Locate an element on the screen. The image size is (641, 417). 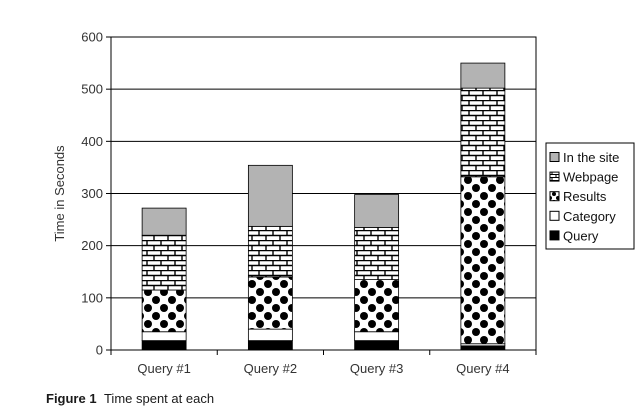
y-axis: 0 100 200 300 400 500 600 is located at coordinates (96, 194).